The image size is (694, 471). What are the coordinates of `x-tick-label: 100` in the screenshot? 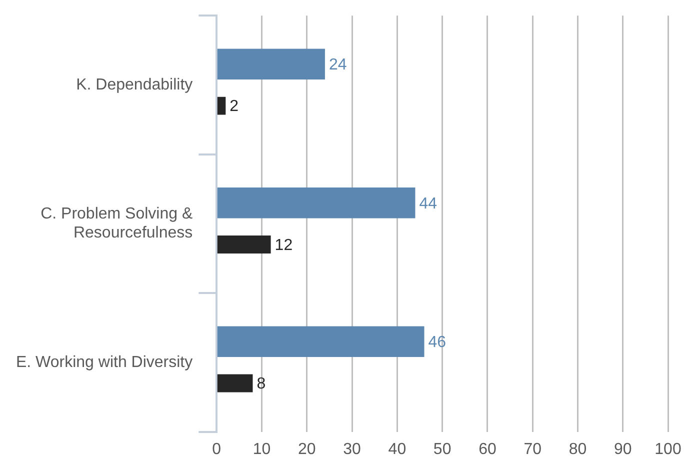 It's located at (668, 449).